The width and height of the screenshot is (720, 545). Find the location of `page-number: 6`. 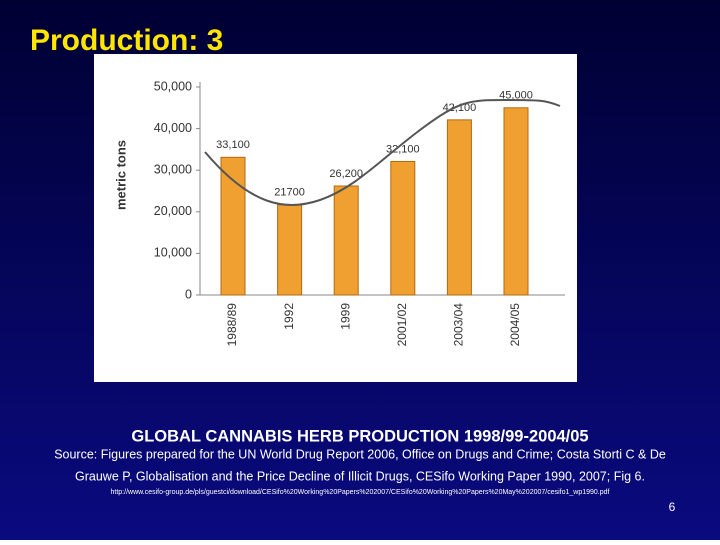

page-number: 6 is located at coordinates (672, 507).